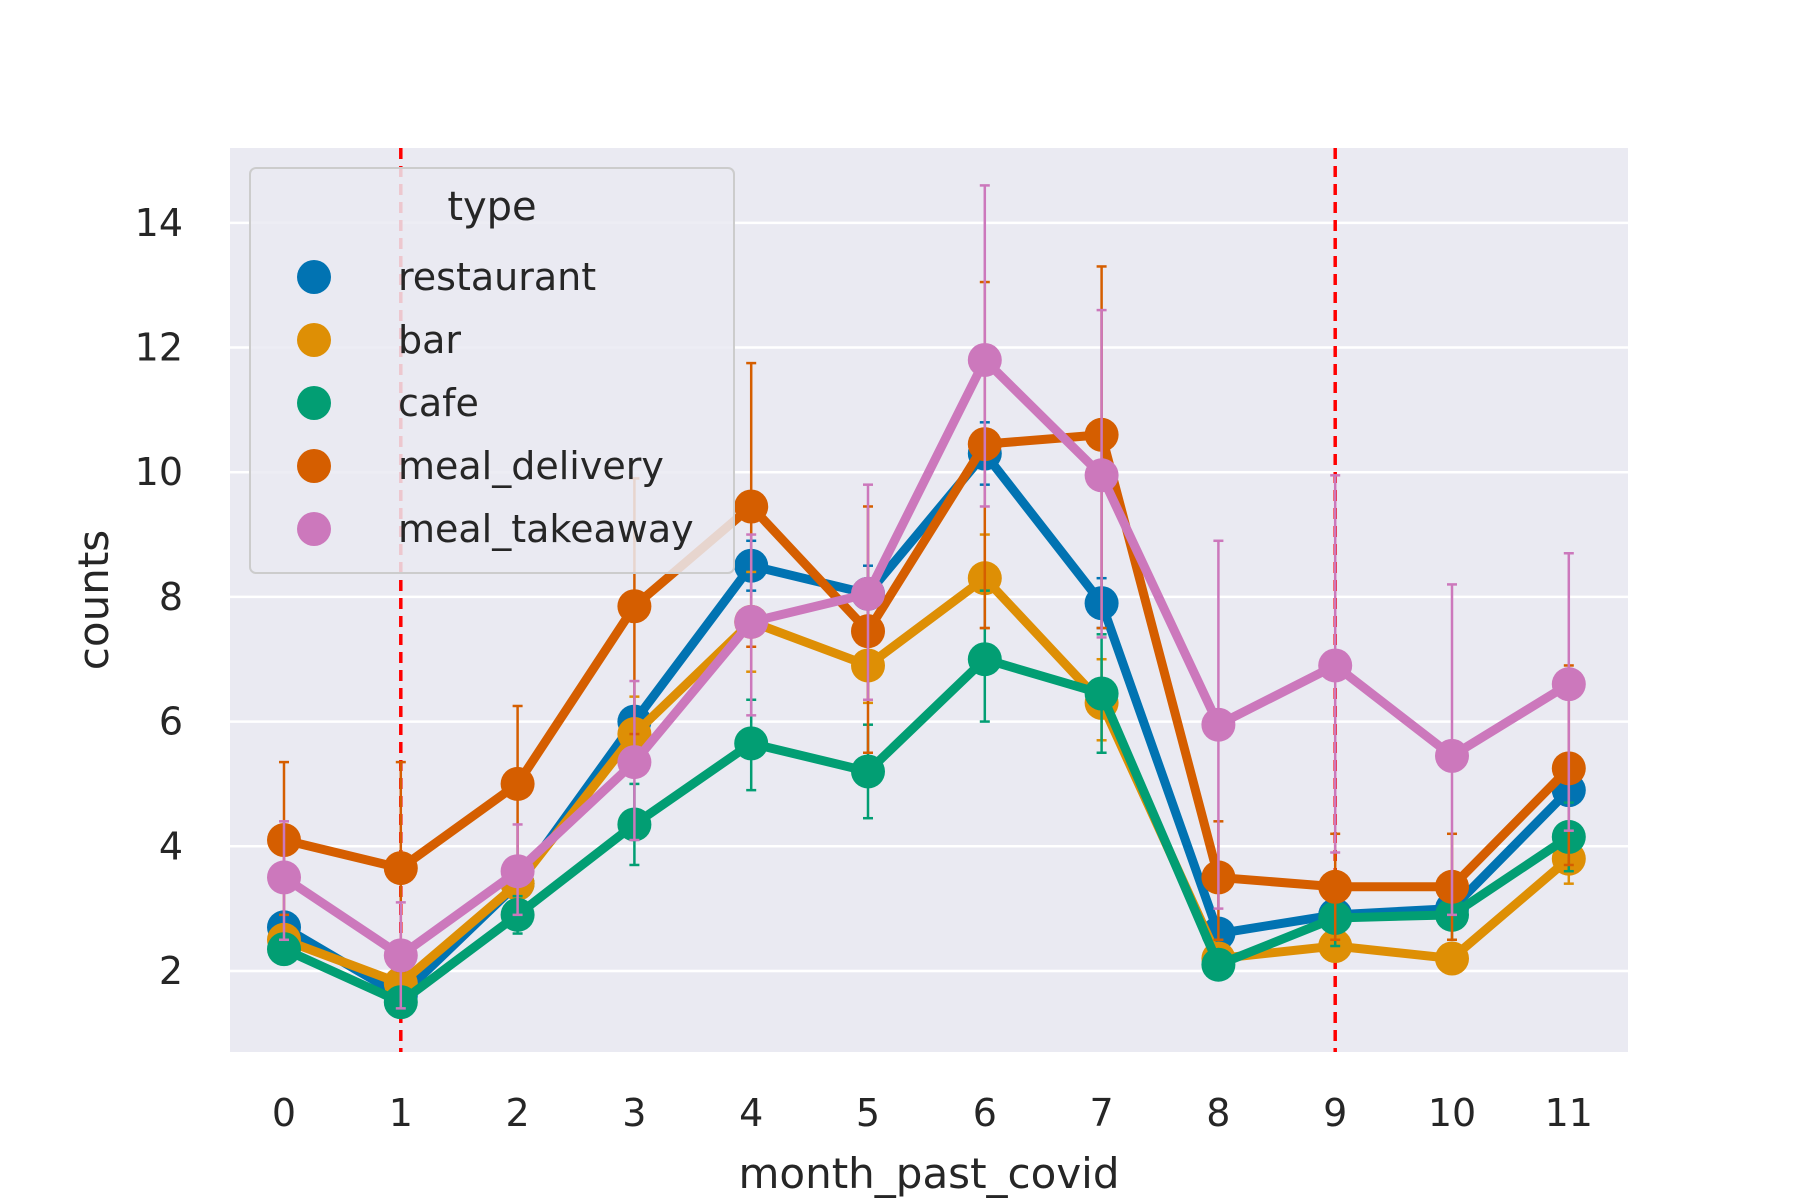 The width and height of the screenshot is (1800, 1200). Describe the element at coordinates (284, 1113) in the screenshot. I see `x-tick-label: 0` at that location.